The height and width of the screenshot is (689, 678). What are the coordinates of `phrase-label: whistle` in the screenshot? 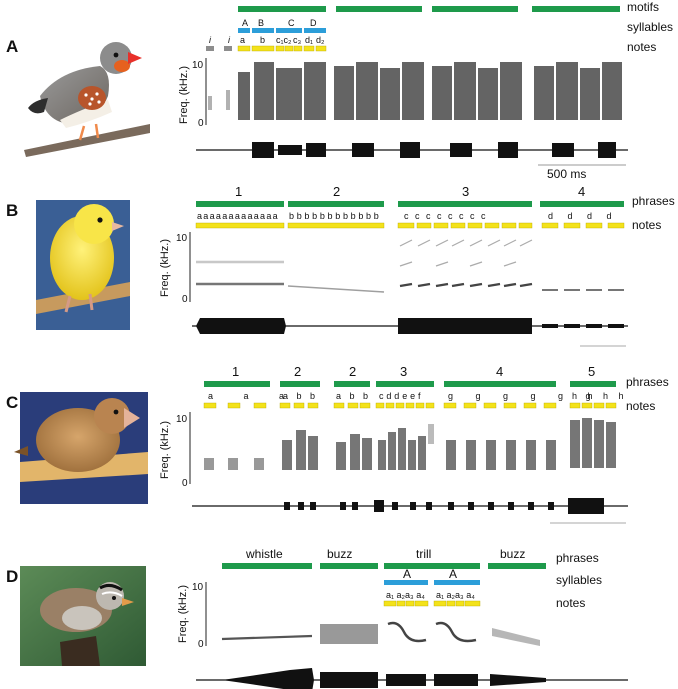 It's located at (264, 554).